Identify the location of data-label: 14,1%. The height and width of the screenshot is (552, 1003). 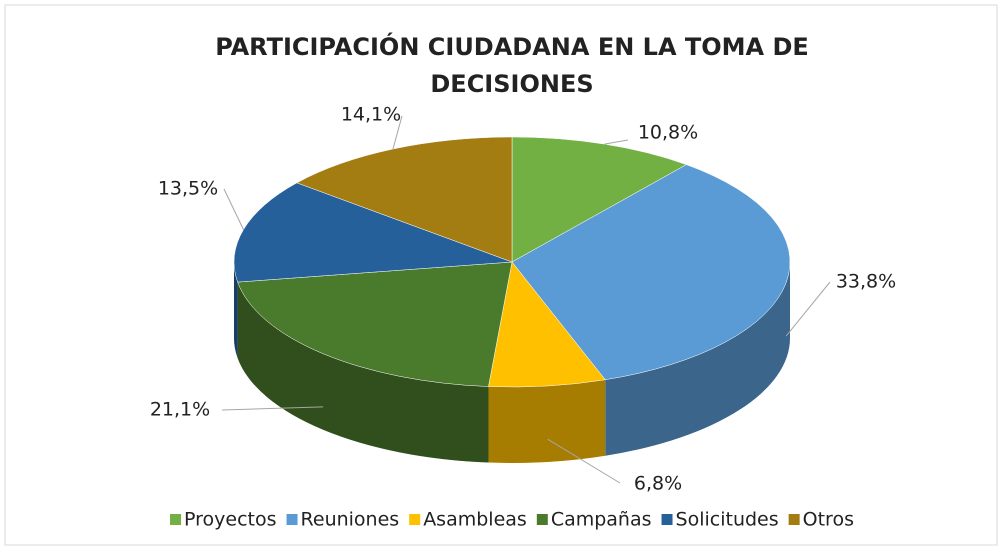
(371, 115).